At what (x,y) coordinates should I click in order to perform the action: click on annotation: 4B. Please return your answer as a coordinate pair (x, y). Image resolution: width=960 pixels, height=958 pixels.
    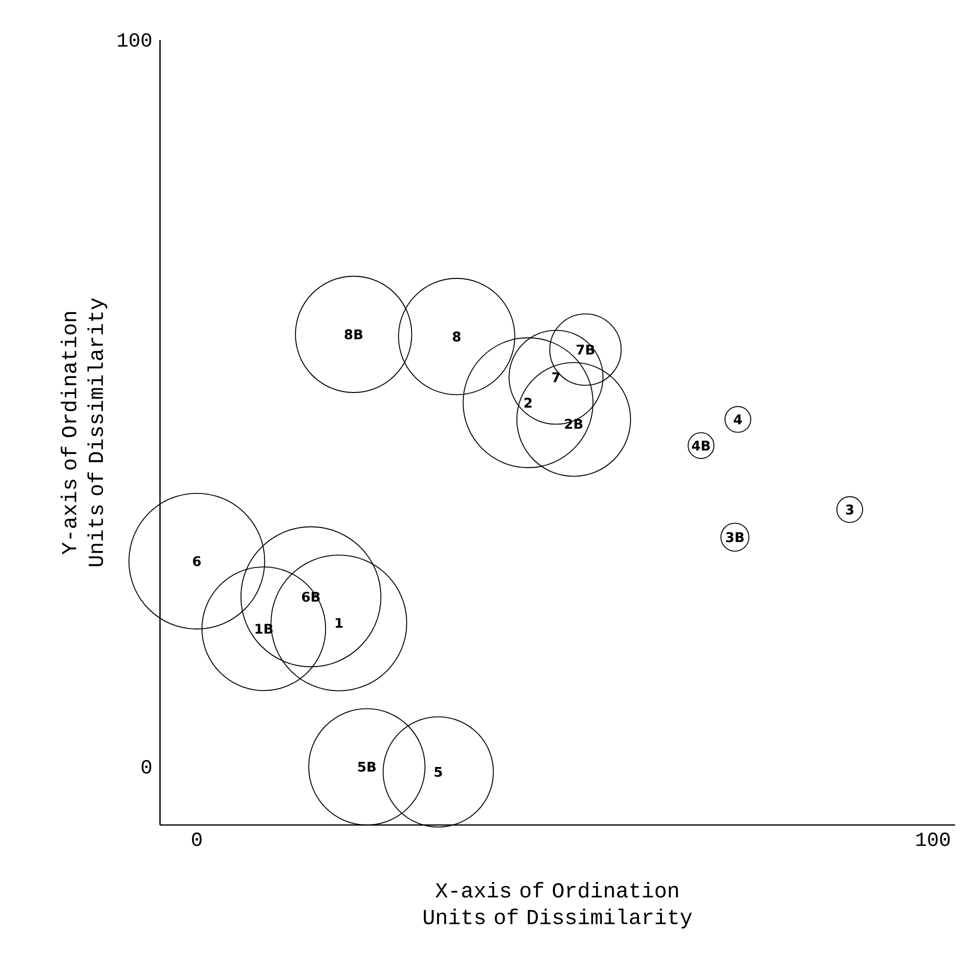
    Looking at the image, I should click on (701, 445).